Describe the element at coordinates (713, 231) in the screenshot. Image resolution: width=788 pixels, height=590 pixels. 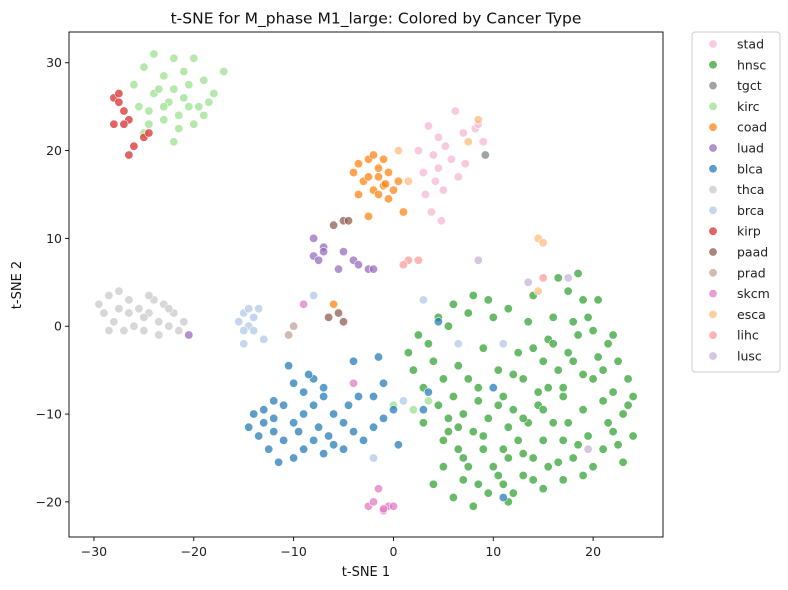
I see `legend-marker-kirp` at that location.